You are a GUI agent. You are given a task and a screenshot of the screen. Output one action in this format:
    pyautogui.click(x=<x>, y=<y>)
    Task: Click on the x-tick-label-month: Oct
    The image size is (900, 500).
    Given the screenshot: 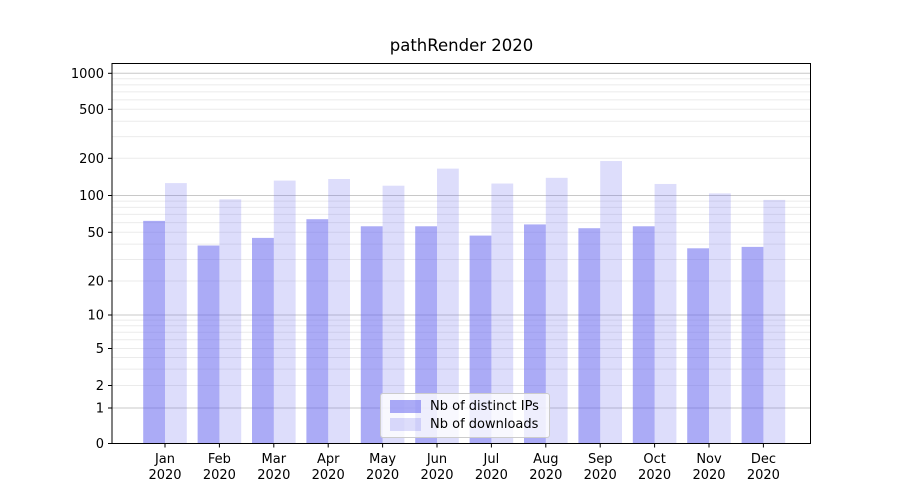 What is the action you would take?
    pyautogui.click(x=654, y=459)
    